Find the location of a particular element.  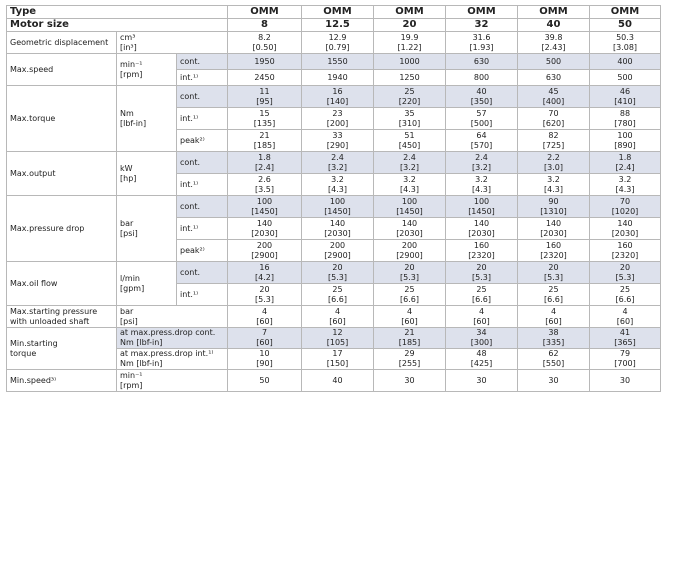

value-cell: 4 [60] is located at coordinates (625, 316).